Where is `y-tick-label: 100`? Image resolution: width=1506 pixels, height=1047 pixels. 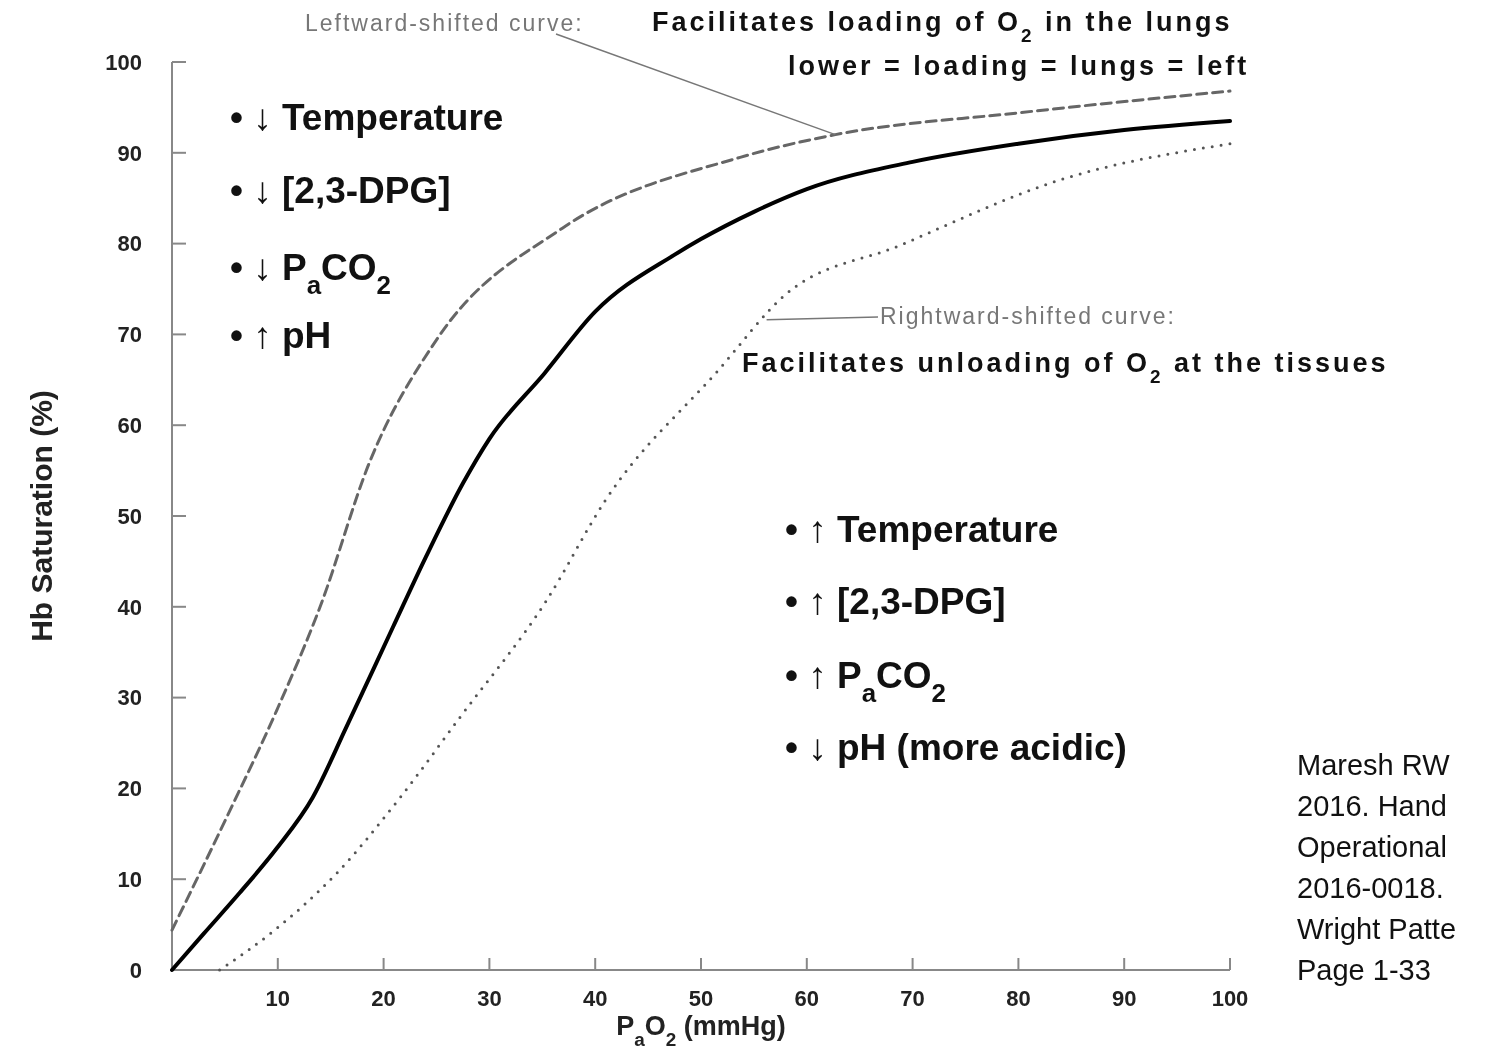 y-tick-label: 100 is located at coordinates (123, 62).